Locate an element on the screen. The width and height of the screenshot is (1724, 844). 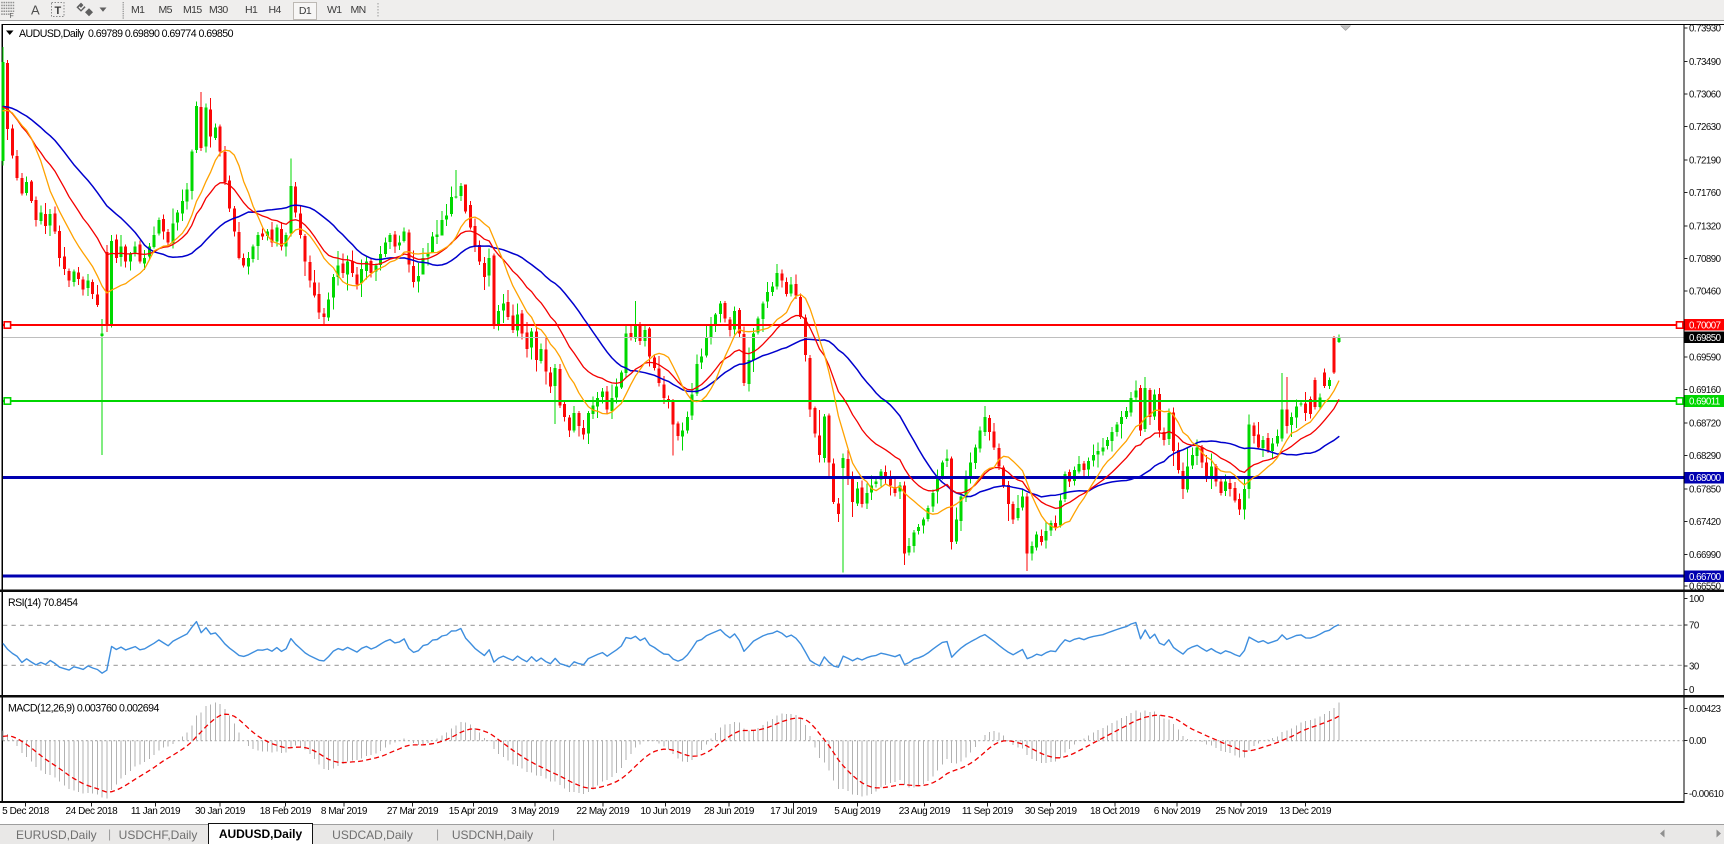
svg-text: A is located at coordinates (35, 10).